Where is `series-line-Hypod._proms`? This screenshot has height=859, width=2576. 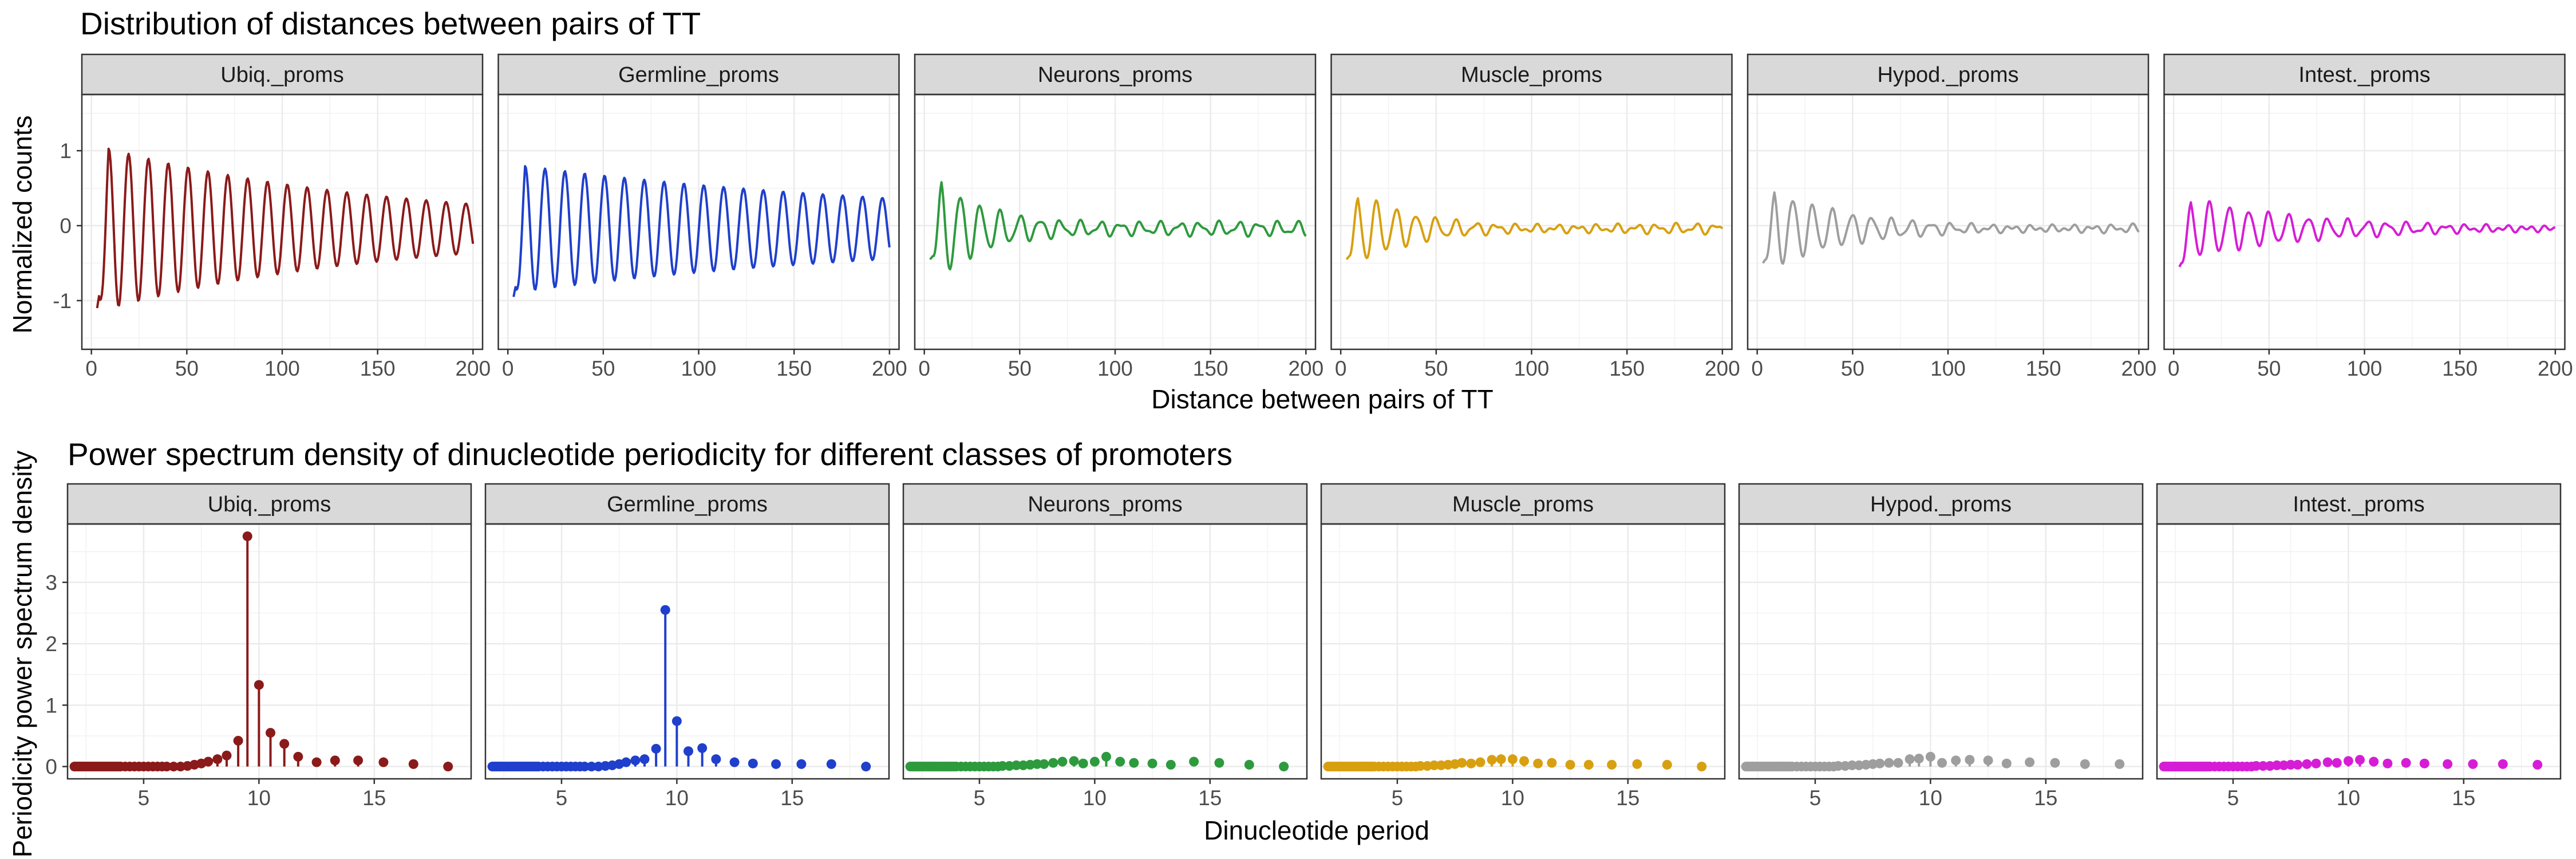
series-line-Hypod._proms is located at coordinates (1950, 228).